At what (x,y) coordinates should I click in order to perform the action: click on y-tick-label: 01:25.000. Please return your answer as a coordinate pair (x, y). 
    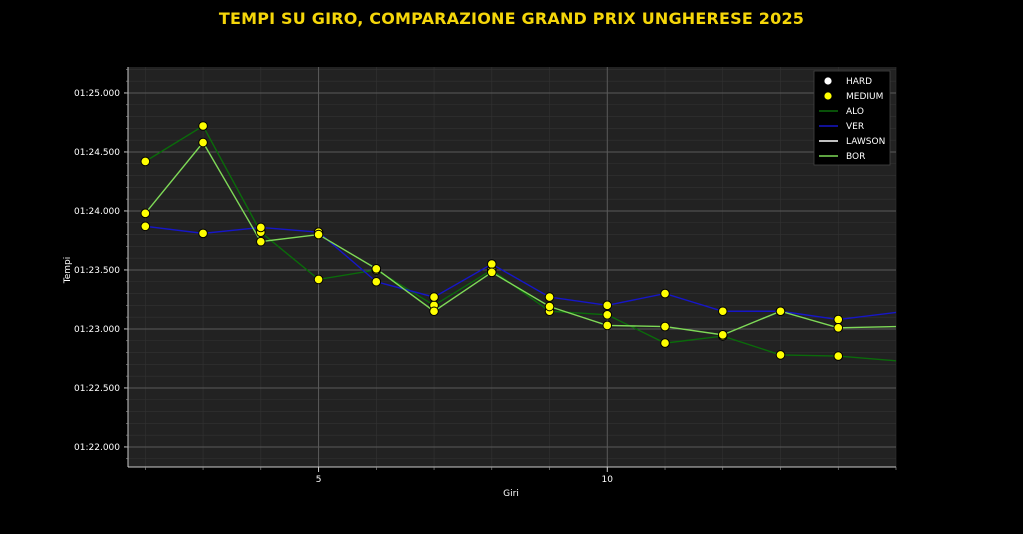
    Looking at the image, I should click on (97, 94).